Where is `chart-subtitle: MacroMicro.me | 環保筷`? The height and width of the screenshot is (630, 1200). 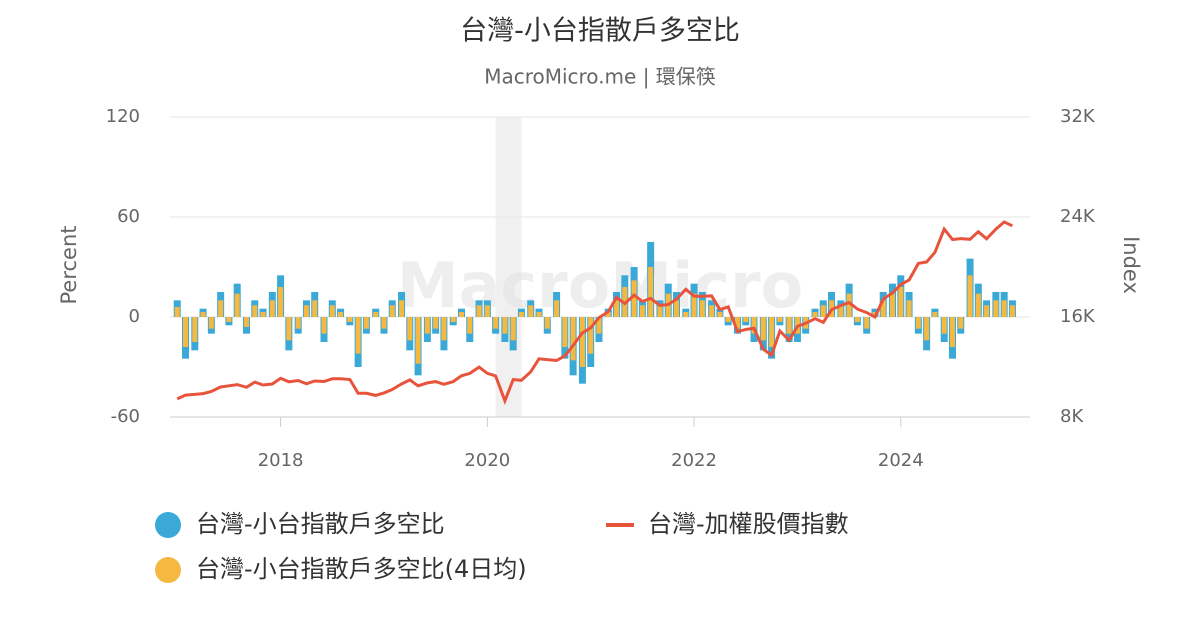 chart-subtitle: MacroMicro.me | 環保筷 is located at coordinates (600, 77).